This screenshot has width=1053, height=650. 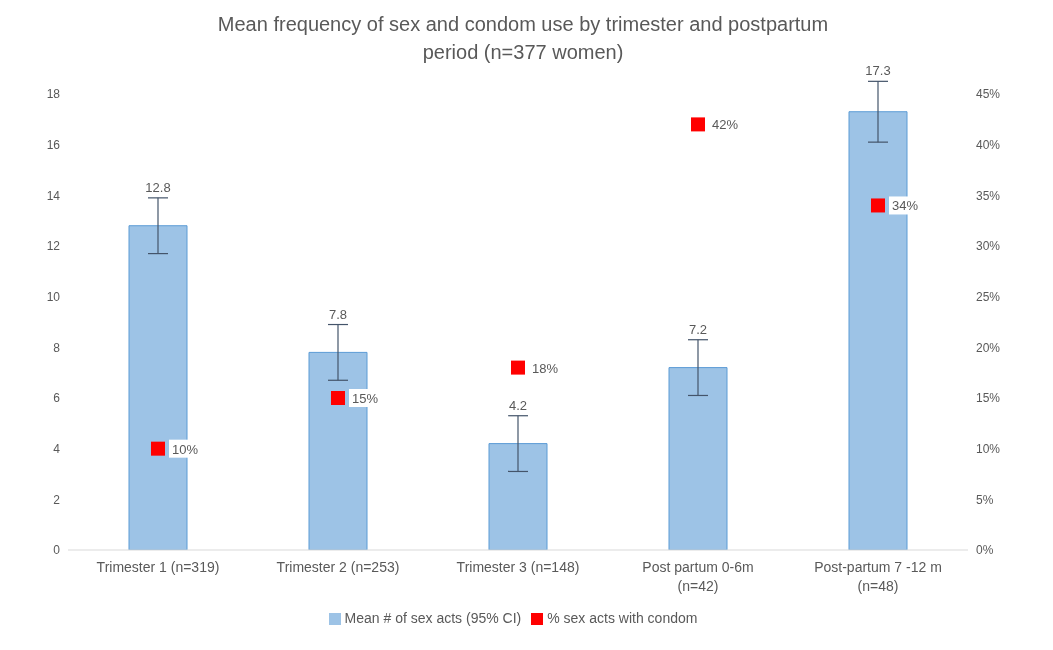 What do you see at coordinates (988, 94) in the screenshot?
I see `y2-tick-label: 45%` at bounding box center [988, 94].